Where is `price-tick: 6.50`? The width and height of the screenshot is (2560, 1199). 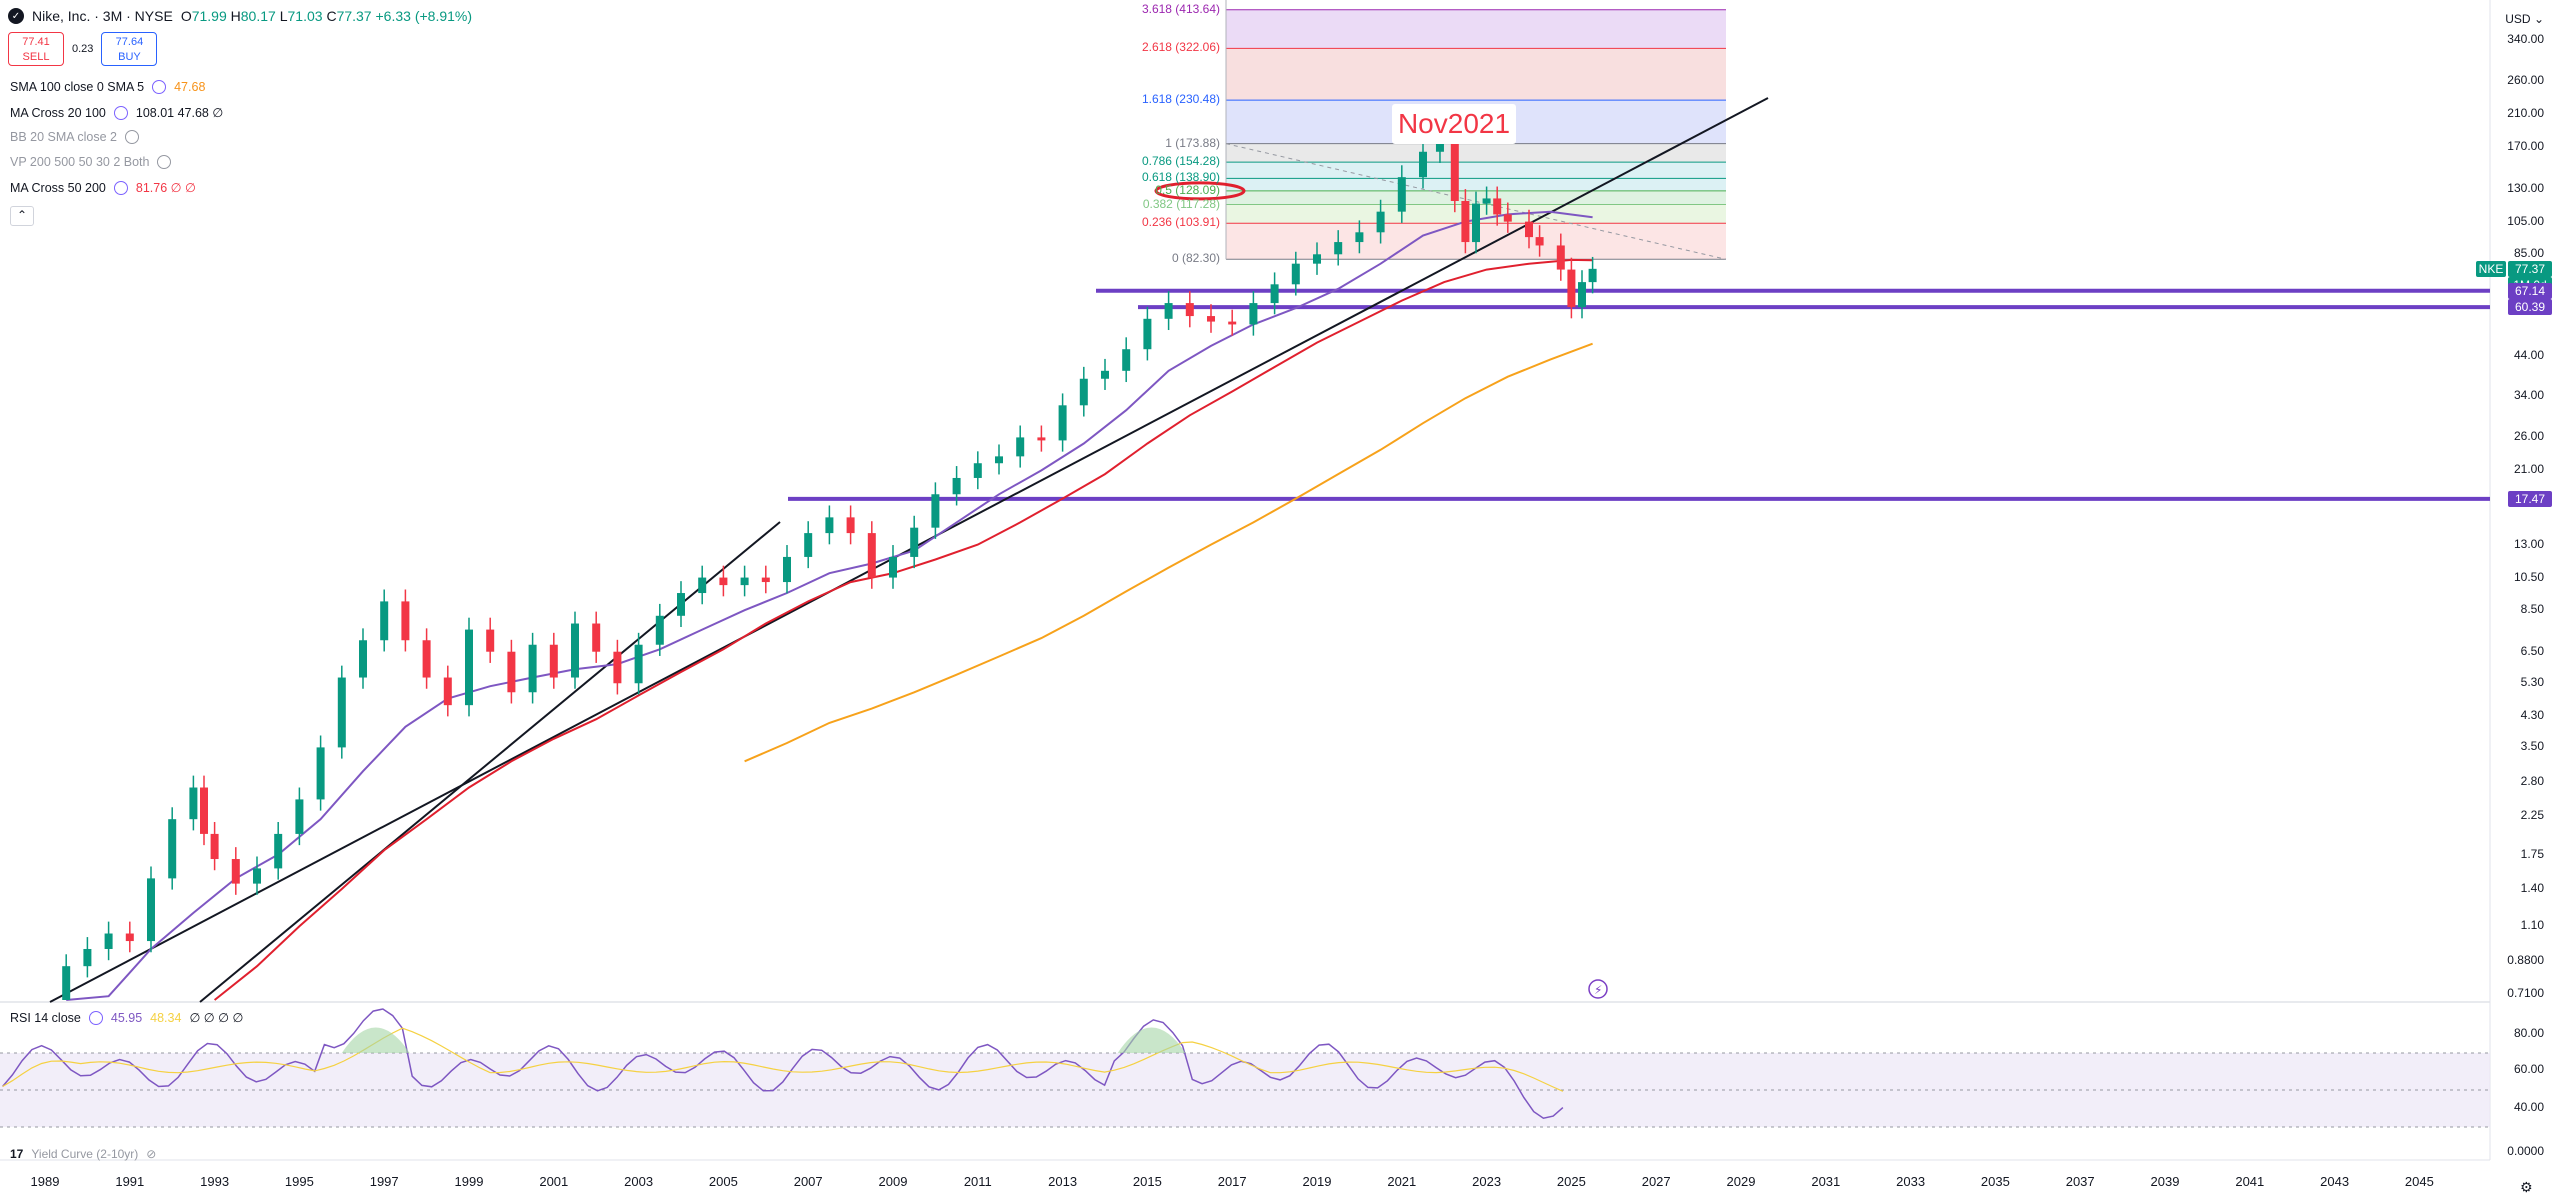 price-tick: 6.50 is located at coordinates (2532, 650).